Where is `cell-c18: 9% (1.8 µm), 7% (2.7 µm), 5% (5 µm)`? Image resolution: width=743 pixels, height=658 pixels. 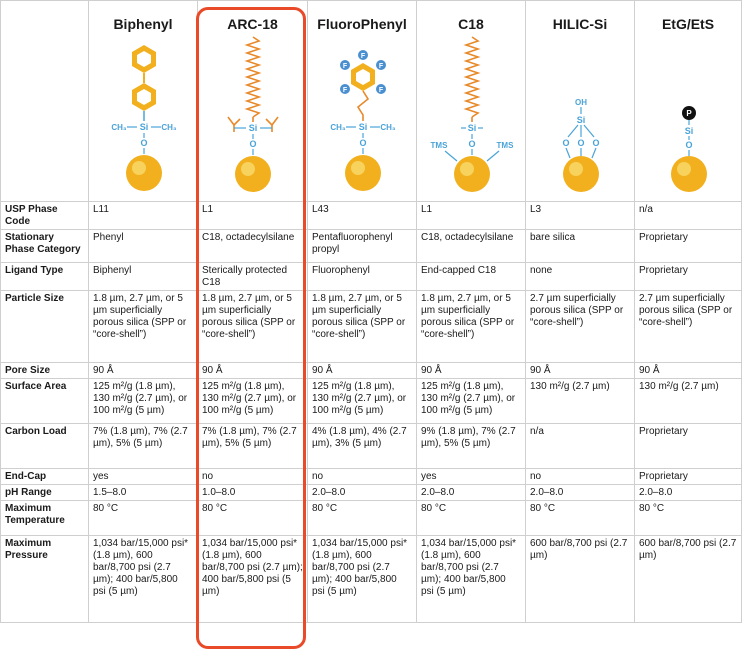 cell-c18: 9% (1.8 µm), 7% (2.7 µm), 5% (5 µm) is located at coordinates (471, 446).